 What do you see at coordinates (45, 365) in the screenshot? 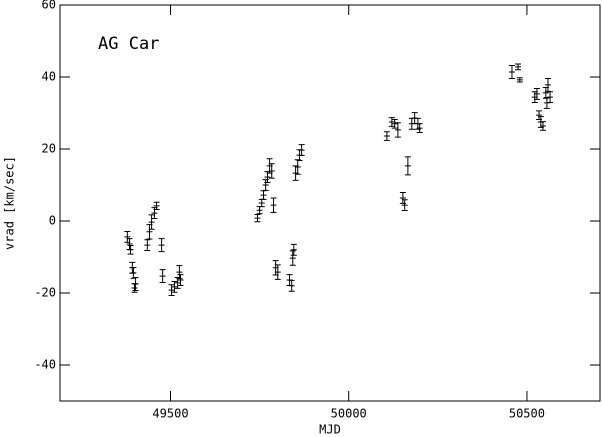
I see `y-tick-label: -40` at bounding box center [45, 365].